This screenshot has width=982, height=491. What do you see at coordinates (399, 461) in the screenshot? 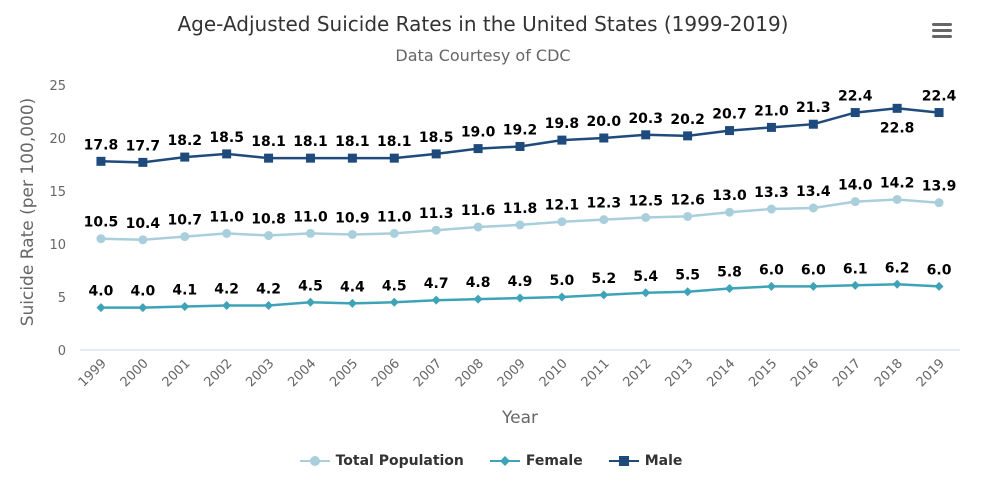
I see `legend-label: Total Population` at bounding box center [399, 461].